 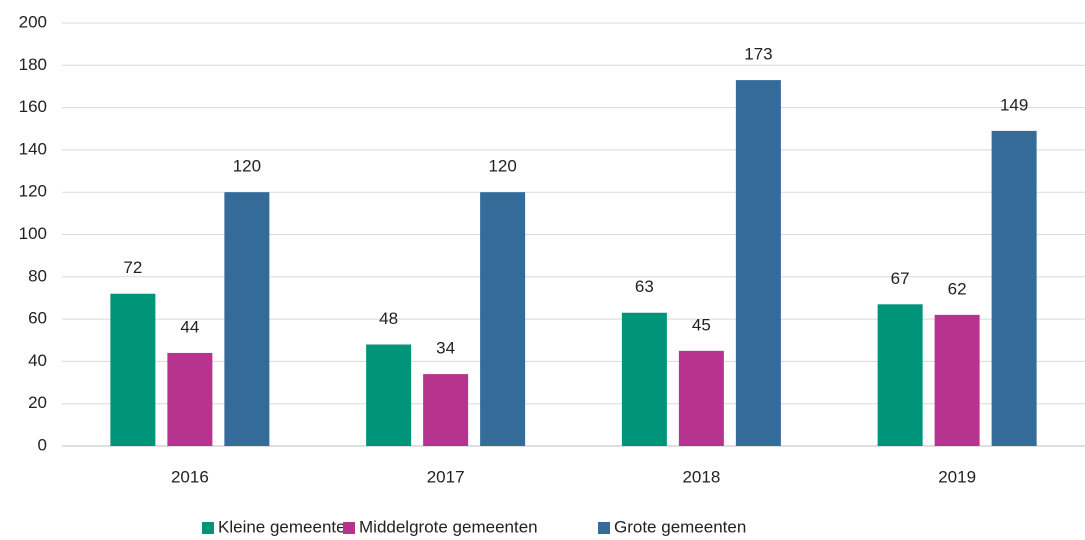 I want to click on legend-label: Middelgrote gemeenten, so click(x=448, y=526).